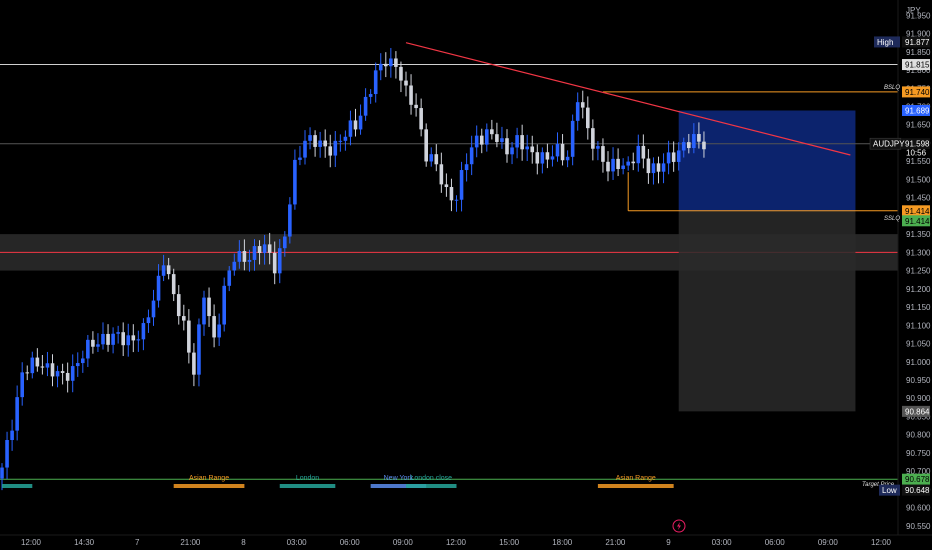 The width and height of the screenshot is (932, 550). I want to click on level-91815-tag: 91.815, so click(917, 65).